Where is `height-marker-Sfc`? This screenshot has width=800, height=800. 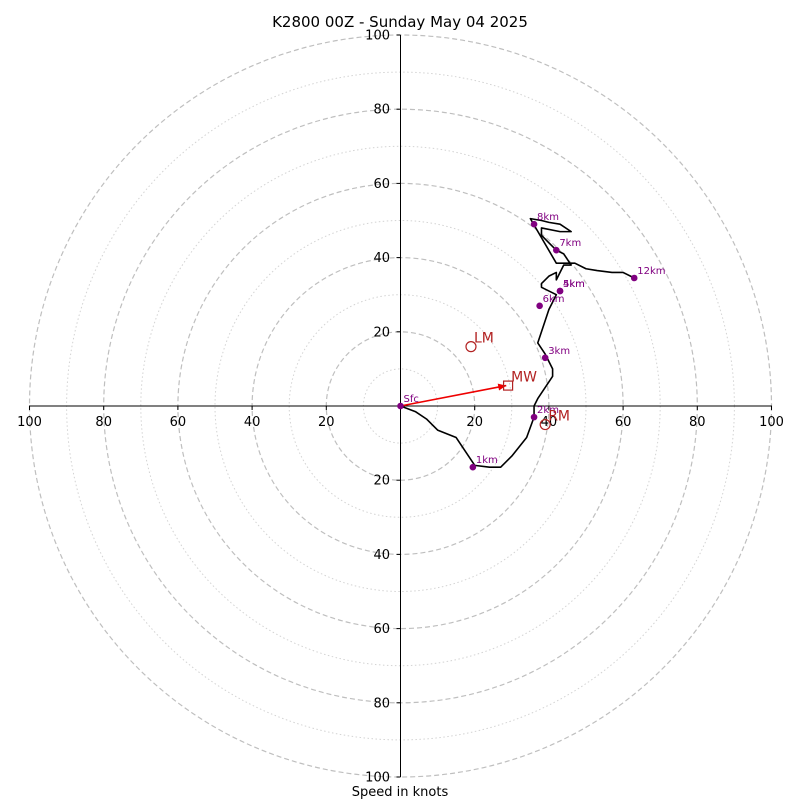
height-marker-Sfc is located at coordinates (400, 406).